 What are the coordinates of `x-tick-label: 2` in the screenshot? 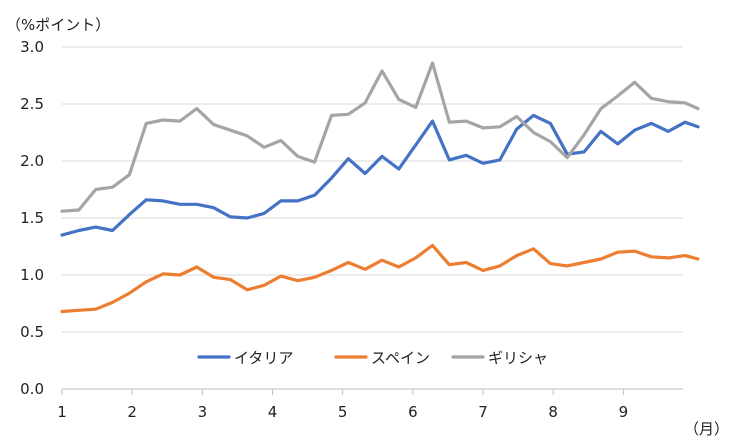 It's located at (132, 412).